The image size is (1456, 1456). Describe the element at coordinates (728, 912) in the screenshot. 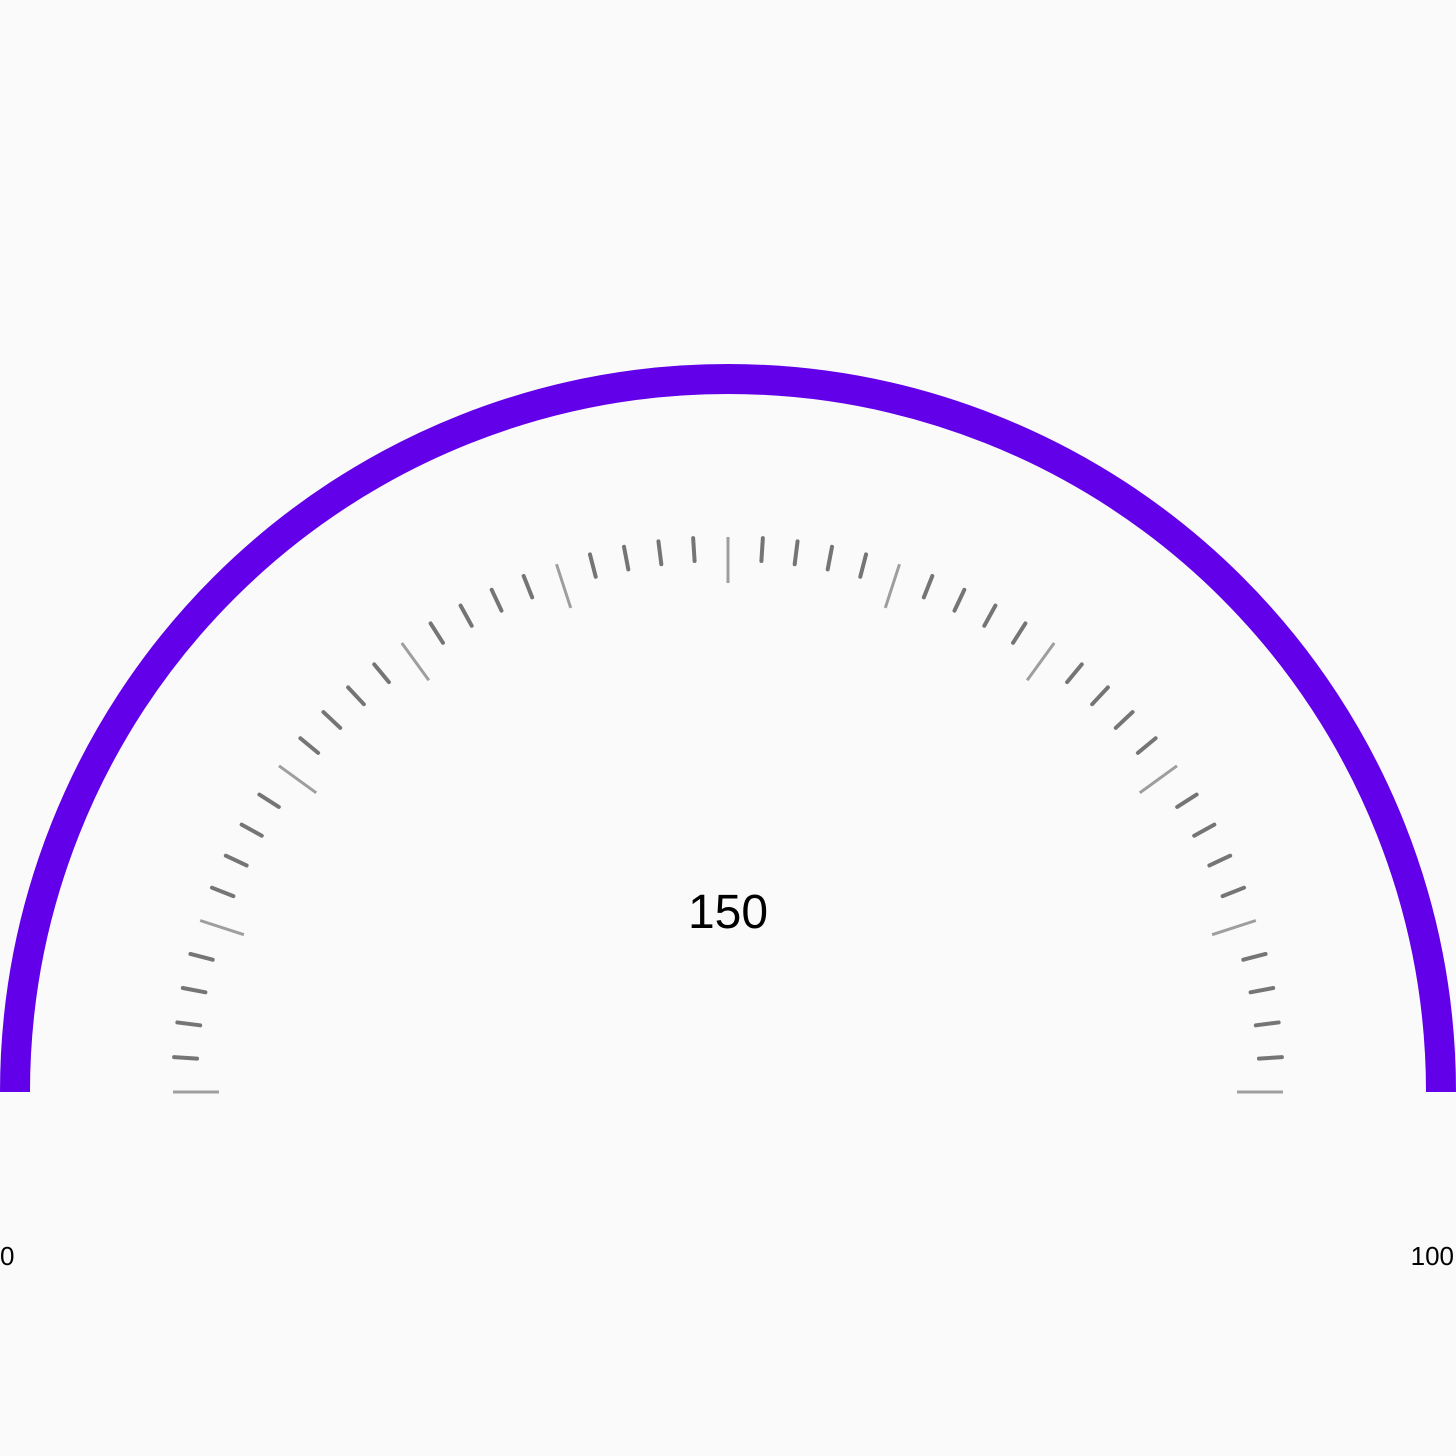

I see `gauge-value-readout: 150` at that location.